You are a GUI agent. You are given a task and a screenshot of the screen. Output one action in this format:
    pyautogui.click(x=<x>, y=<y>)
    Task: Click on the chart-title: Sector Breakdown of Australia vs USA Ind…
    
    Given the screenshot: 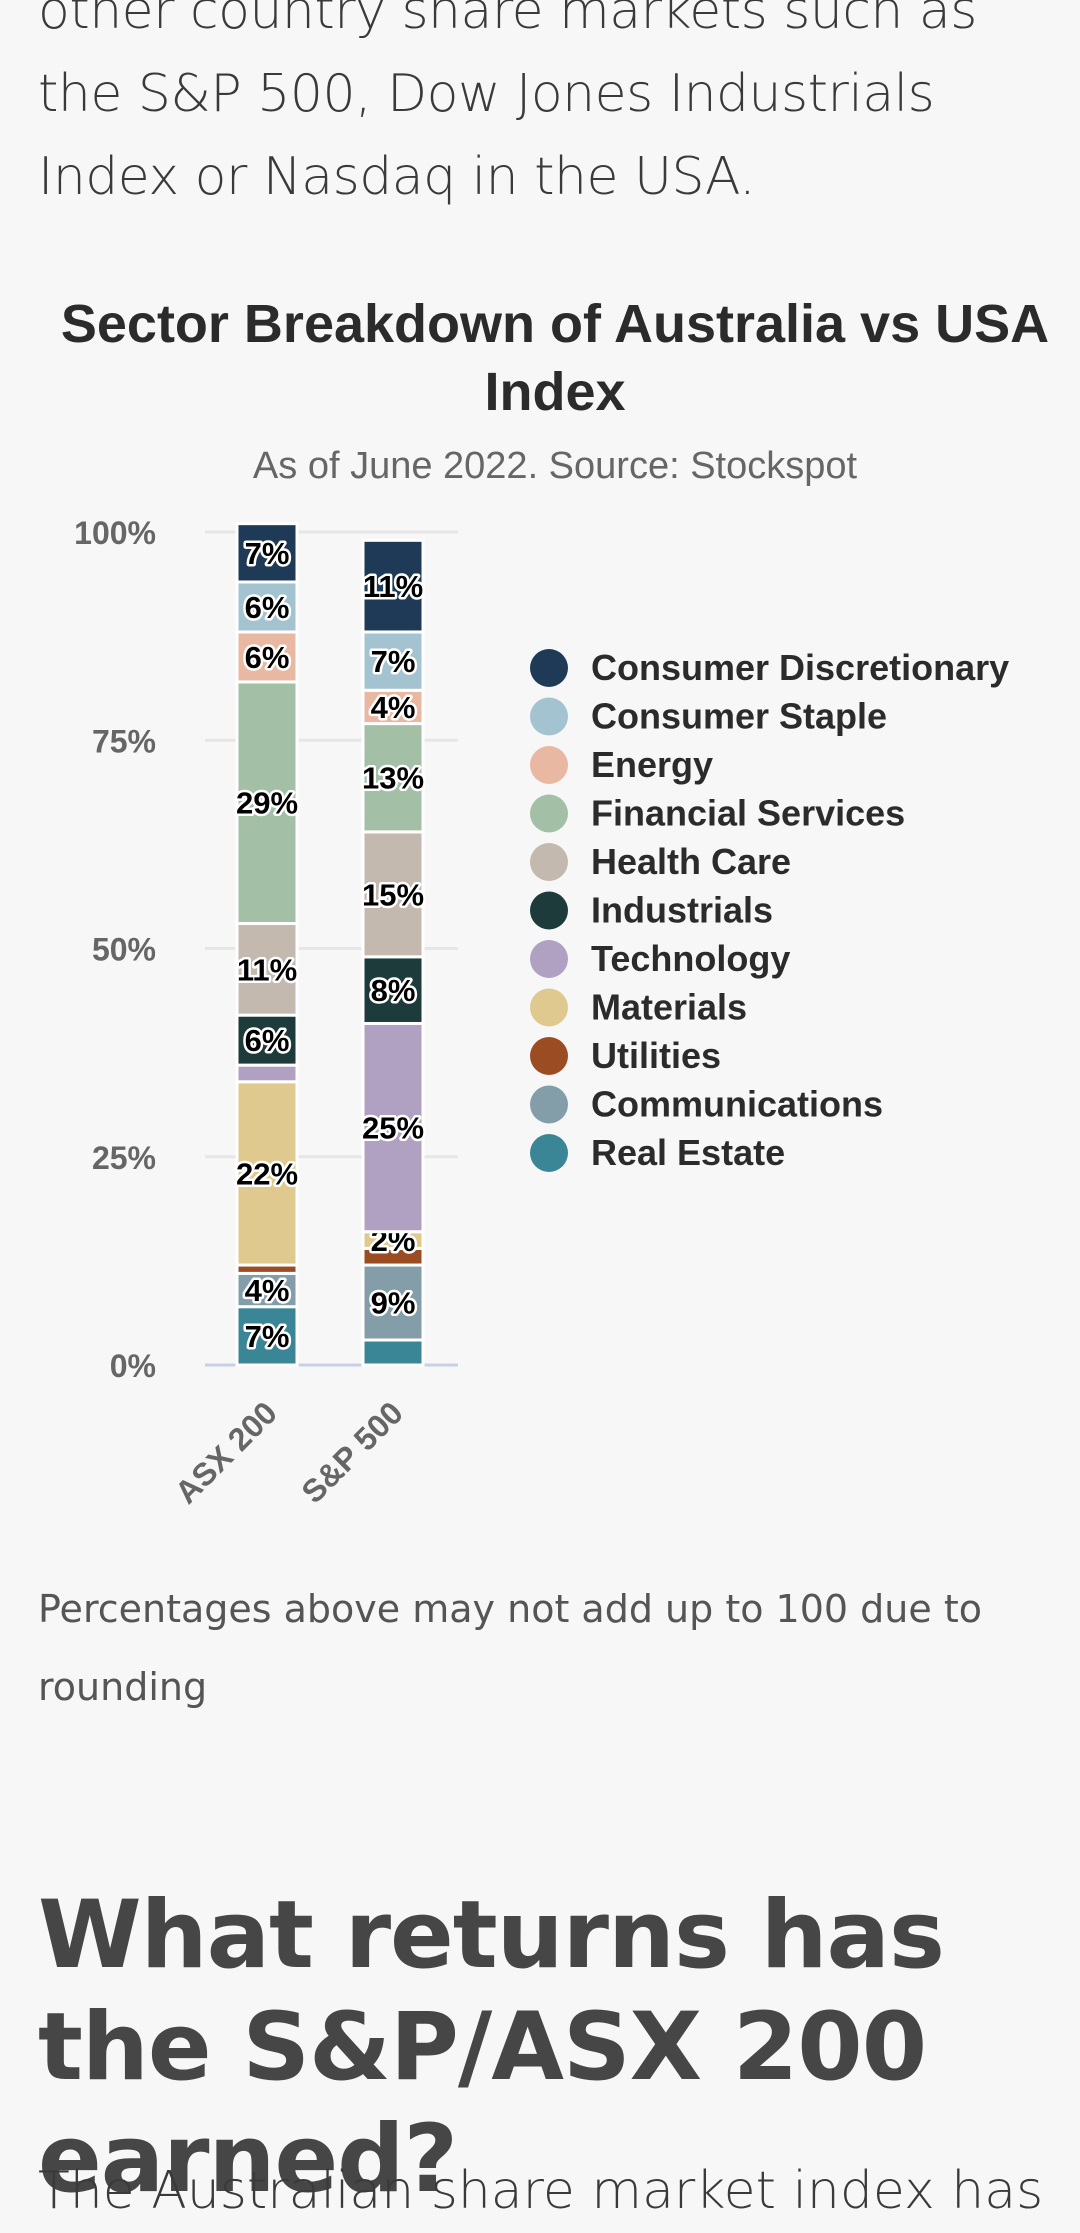 What is the action you would take?
    pyautogui.click(x=555, y=358)
    